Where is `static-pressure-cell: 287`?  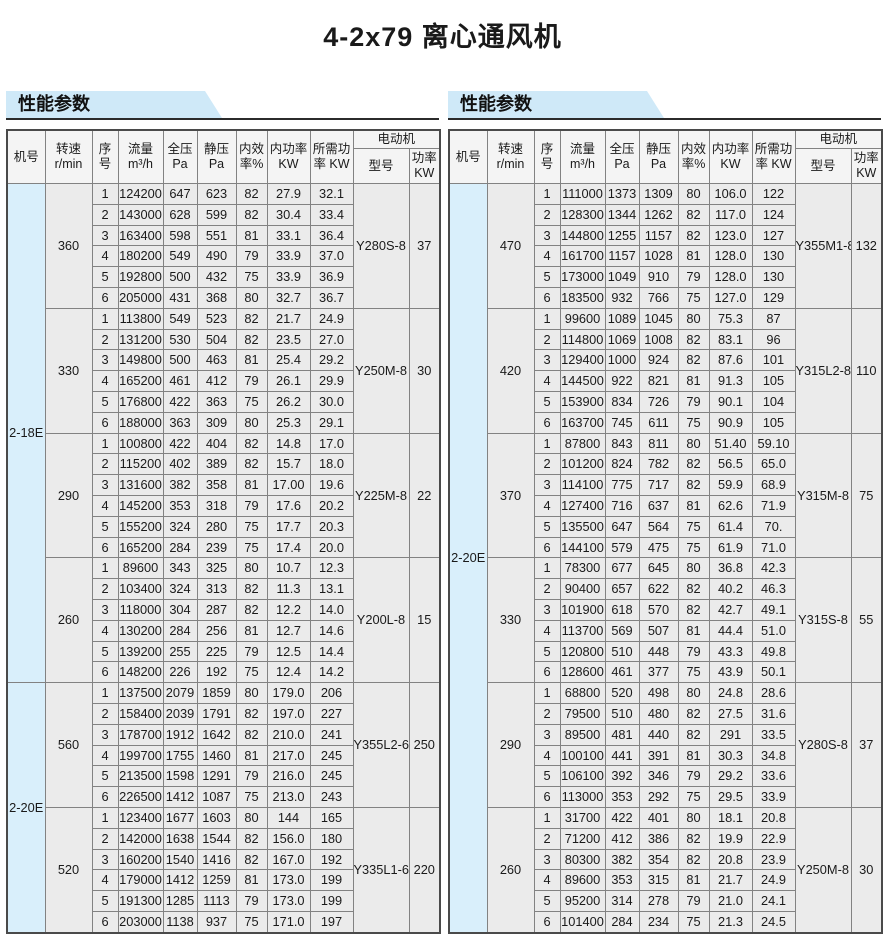
static-pressure-cell: 287 is located at coordinates (216, 609).